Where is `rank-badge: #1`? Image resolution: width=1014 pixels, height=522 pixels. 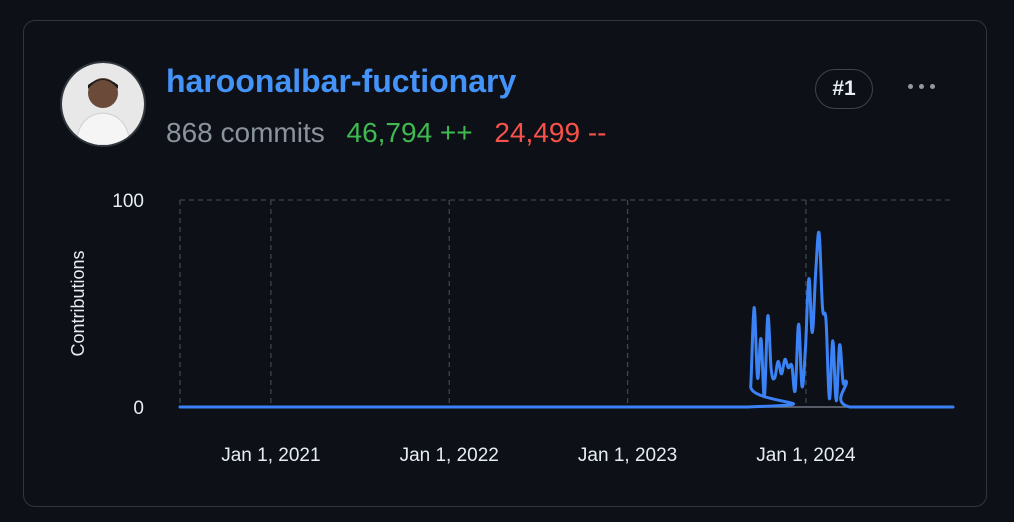
rank-badge: #1 is located at coordinates (844, 89).